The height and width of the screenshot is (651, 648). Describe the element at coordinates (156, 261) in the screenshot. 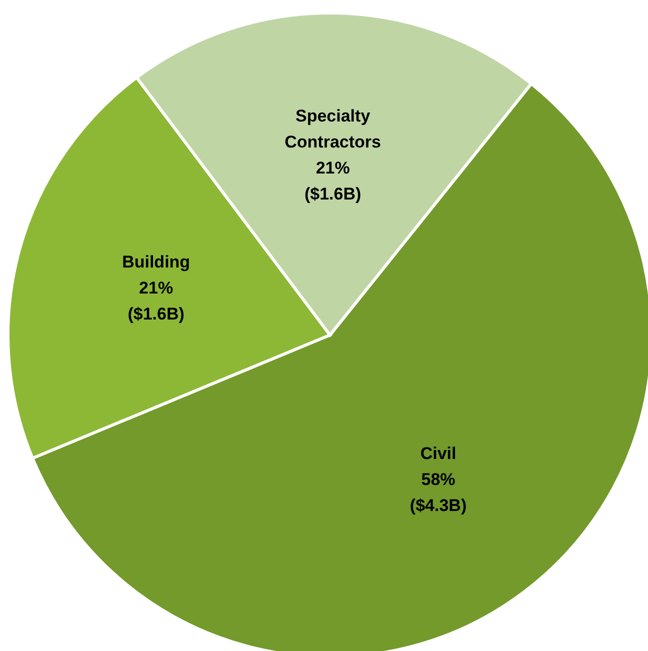

I see `slice-label: Building` at that location.